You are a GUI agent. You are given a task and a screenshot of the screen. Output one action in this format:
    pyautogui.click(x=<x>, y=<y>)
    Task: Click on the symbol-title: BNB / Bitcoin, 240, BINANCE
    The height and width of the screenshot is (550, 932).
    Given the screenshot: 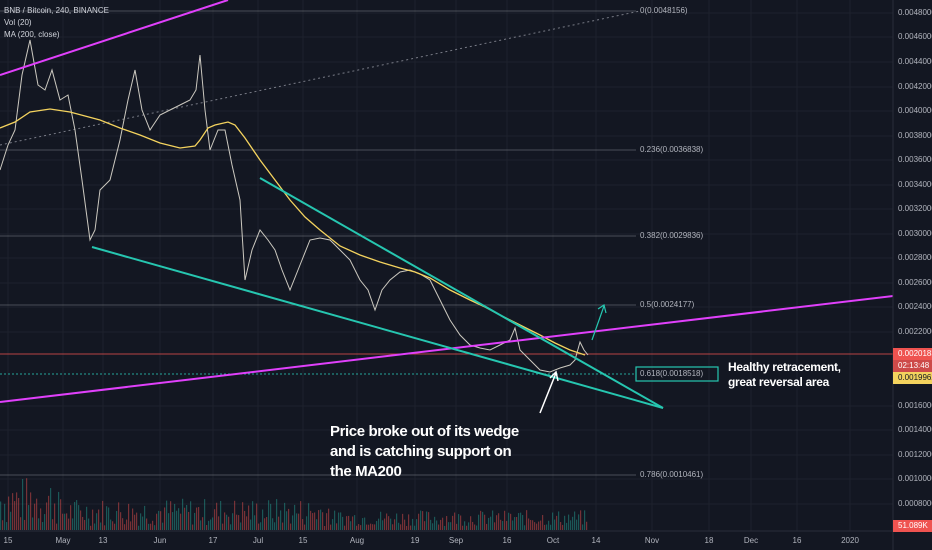 What is the action you would take?
    pyautogui.click(x=56, y=10)
    